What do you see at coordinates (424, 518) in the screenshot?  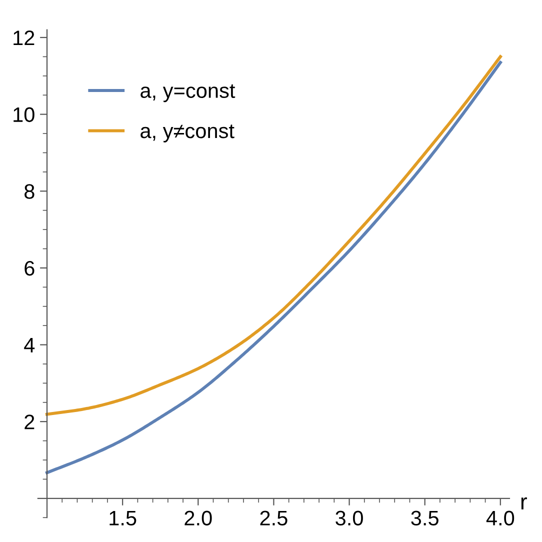 I see `x-tick-label: 3.5` at bounding box center [424, 518].